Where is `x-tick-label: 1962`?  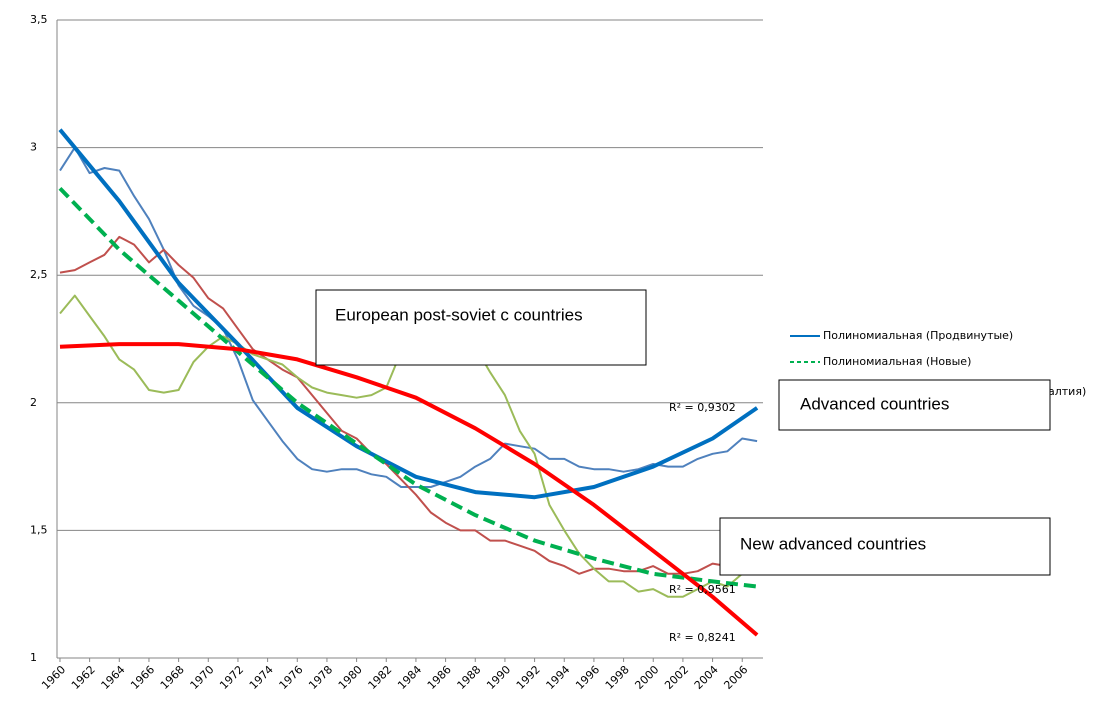 x-tick-label: 1962 is located at coordinates (83, 677).